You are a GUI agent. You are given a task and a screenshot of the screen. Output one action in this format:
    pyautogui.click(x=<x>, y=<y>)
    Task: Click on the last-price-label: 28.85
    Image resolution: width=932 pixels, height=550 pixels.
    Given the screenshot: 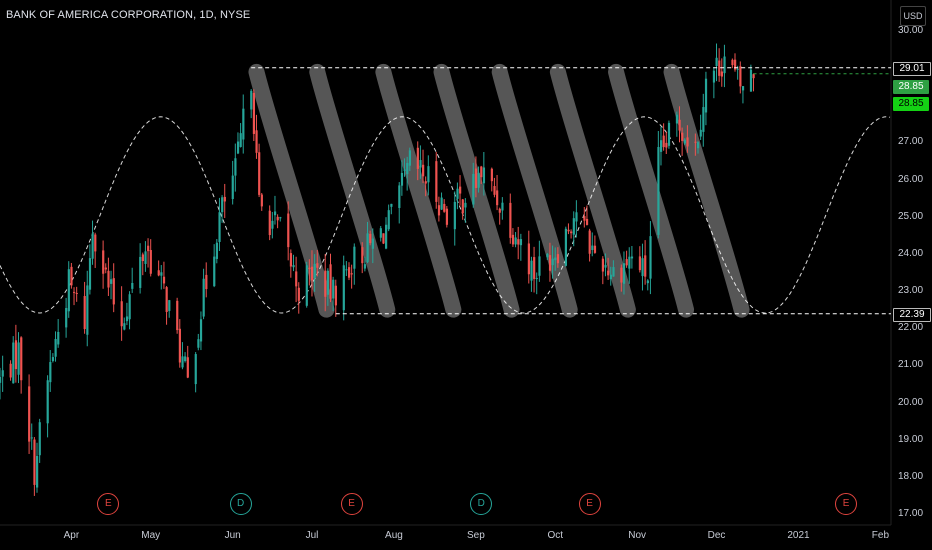 What is the action you would take?
    pyautogui.click(x=911, y=87)
    